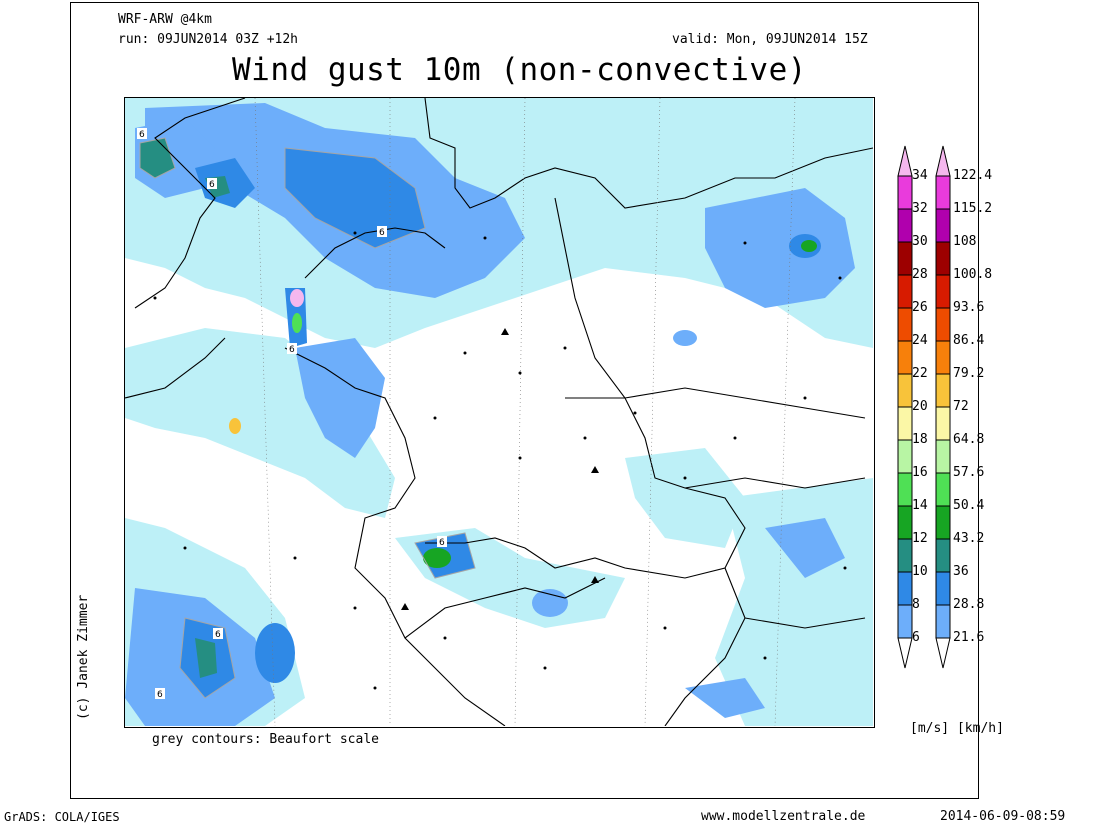 The width and height of the screenshot is (1100, 825). Describe the element at coordinates (969, 439) in the screenshot. I see `colorbar-kmh-label: 64.8` at that location.